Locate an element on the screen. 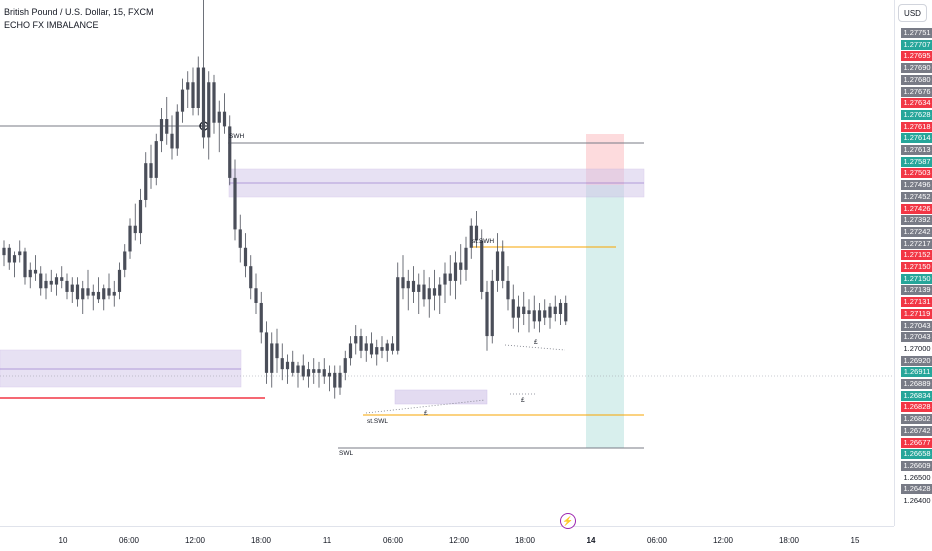 This screenshot has width=932, height=551. price-label: 1.26658 is located at coordinates (916, 454).